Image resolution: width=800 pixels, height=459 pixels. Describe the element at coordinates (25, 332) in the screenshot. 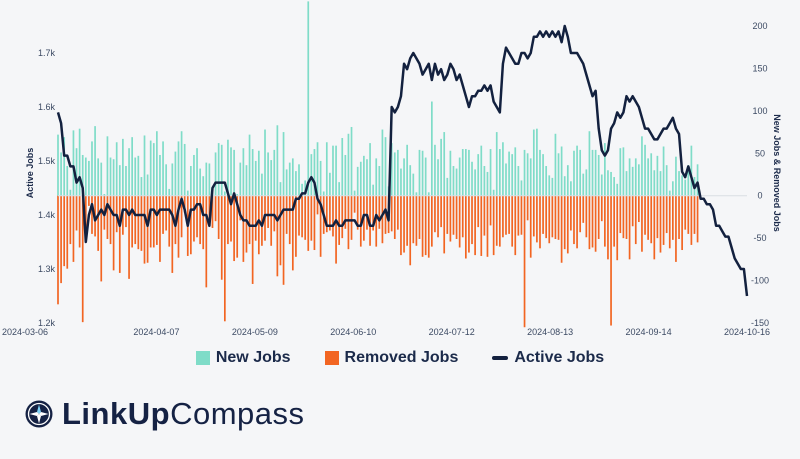

I see `x-axis-tick-label: 2024-03-06` at that location.